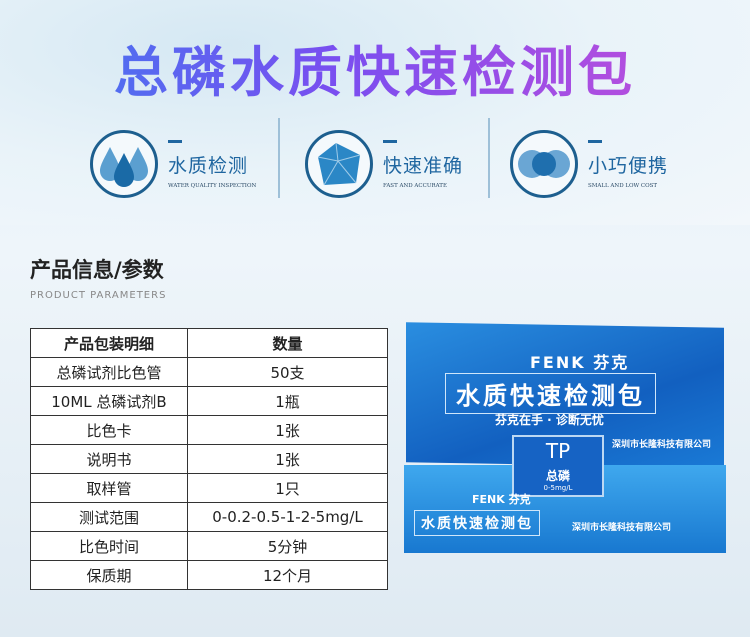  What do you see at coordinates (98, 295) in the screenshot?
I see `section-subtitle: PRODUCT PARAMETERS` at bounding box center [98, 295].